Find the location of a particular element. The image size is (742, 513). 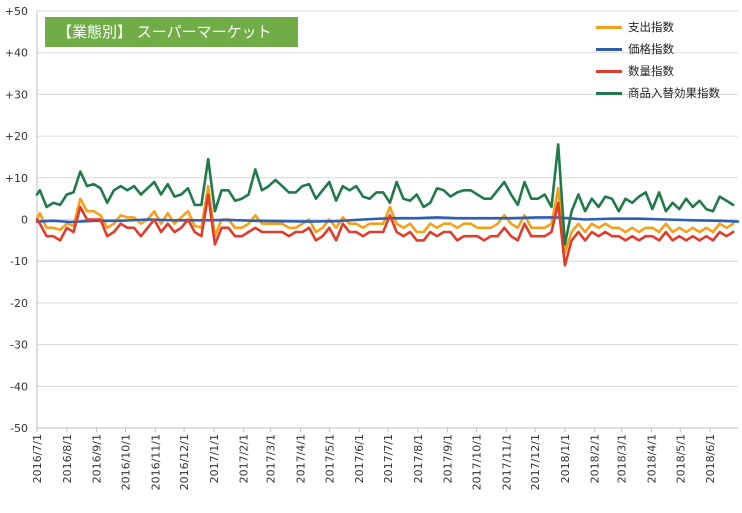

x-tick-label: 2017/2/1 is located at coordinates (244, 458).